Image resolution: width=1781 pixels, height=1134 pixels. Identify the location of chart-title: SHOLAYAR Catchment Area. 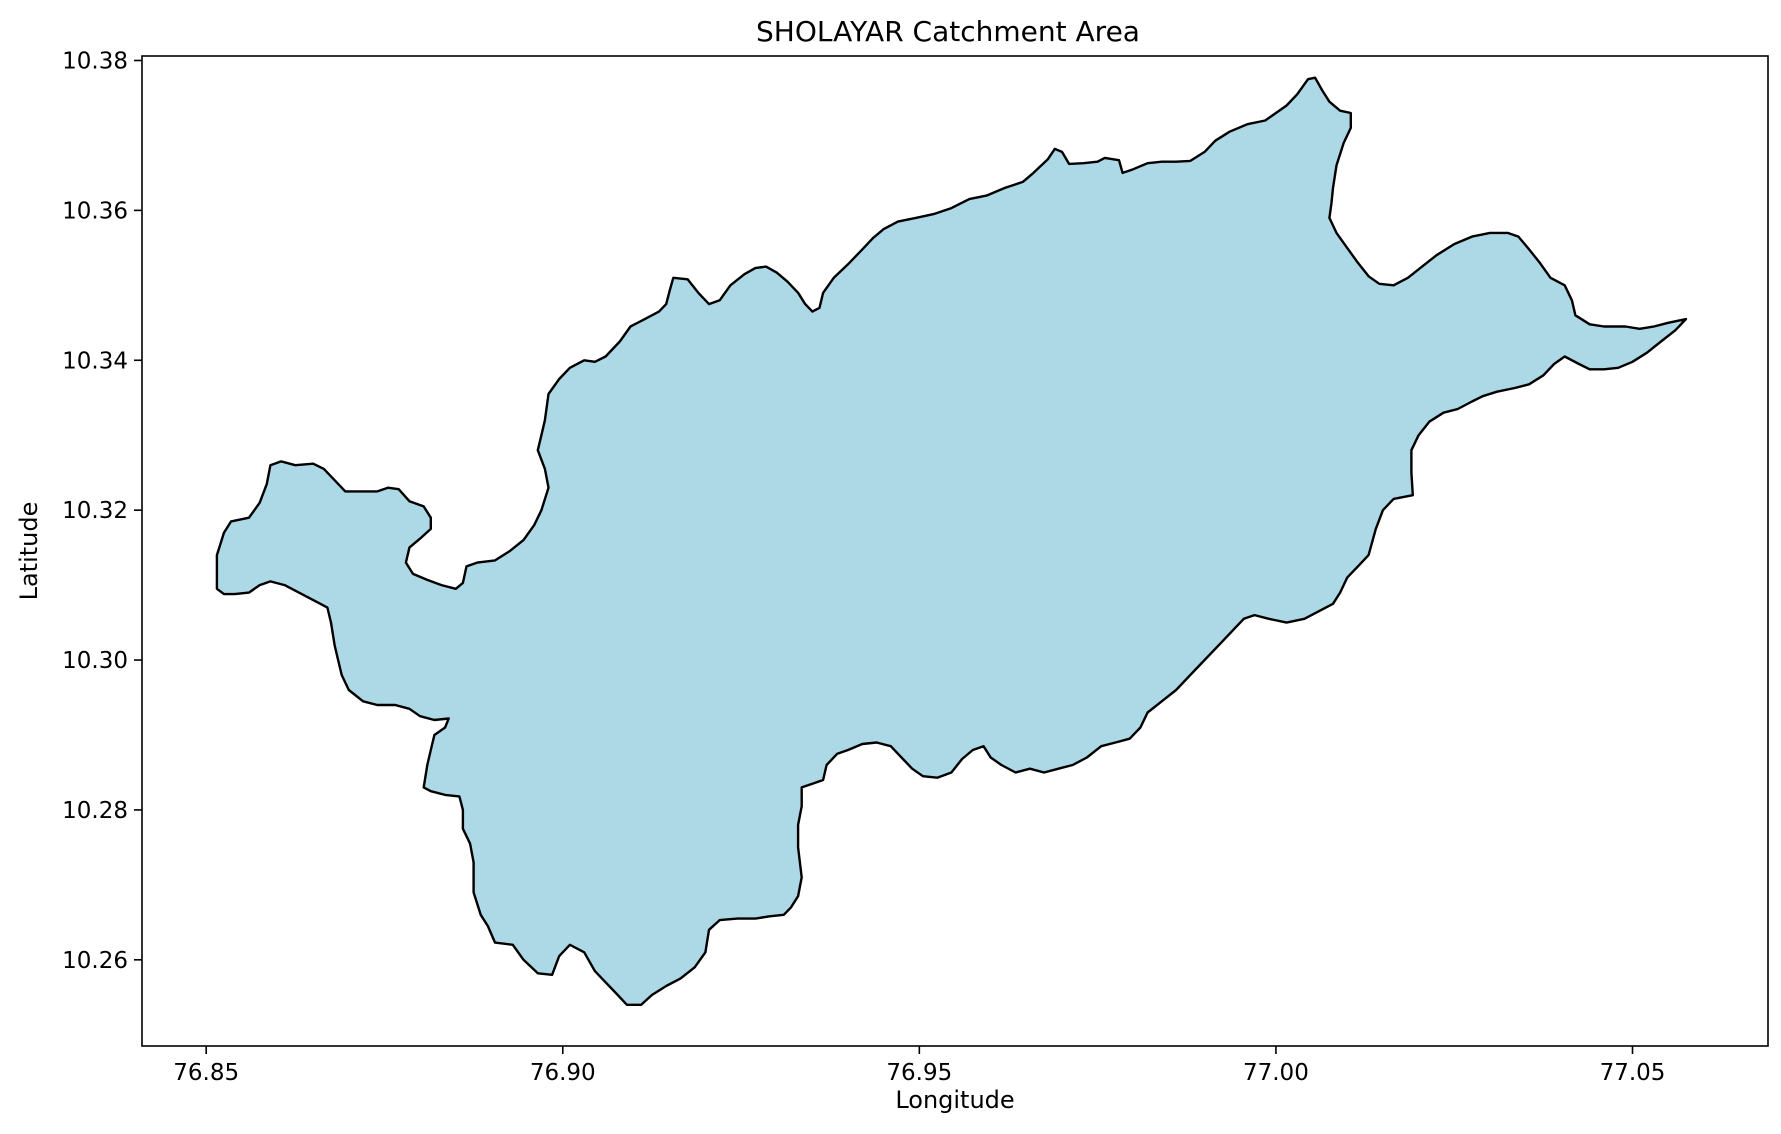
(948, 31).